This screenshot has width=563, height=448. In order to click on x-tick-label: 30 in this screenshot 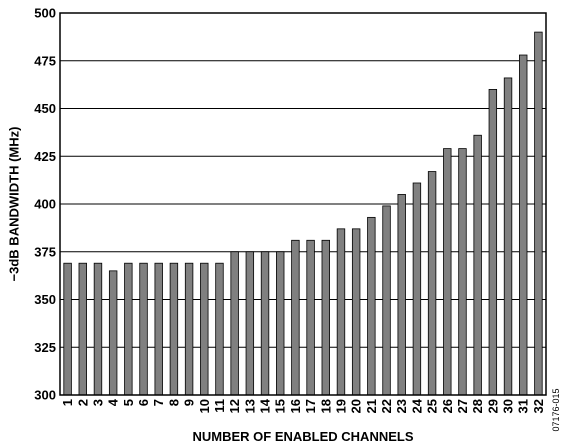, I will do `click(508, 406)`.